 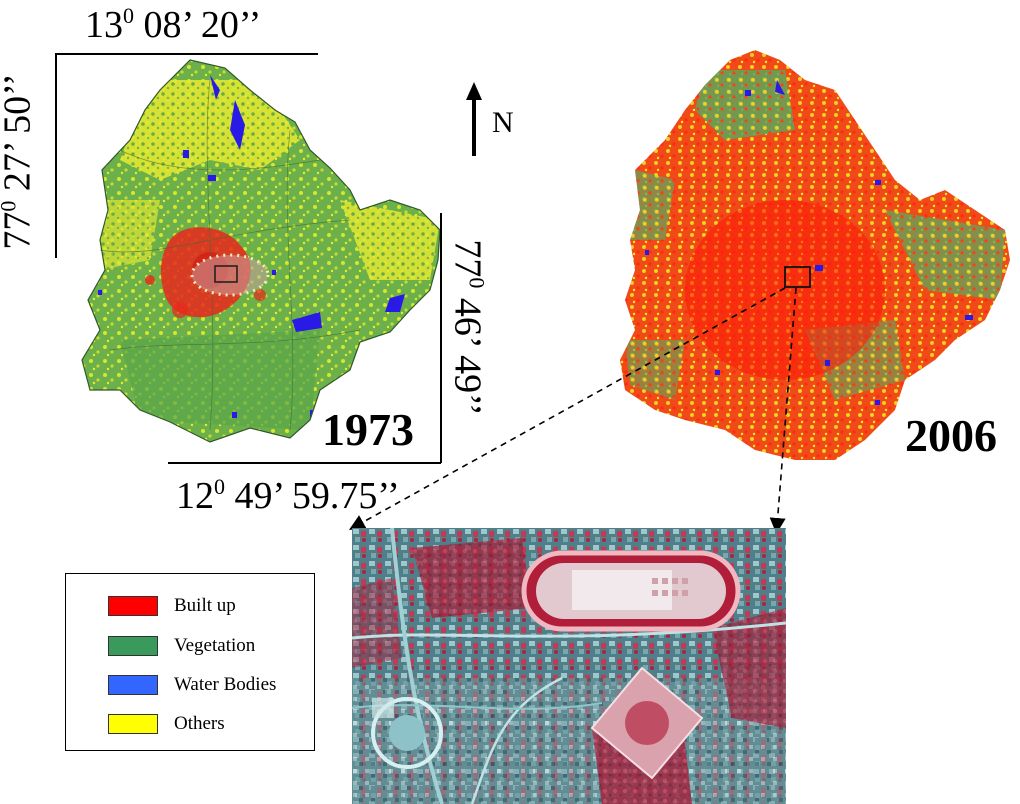 I want to click on north-arrow-icon, so click(x=474, y=119).